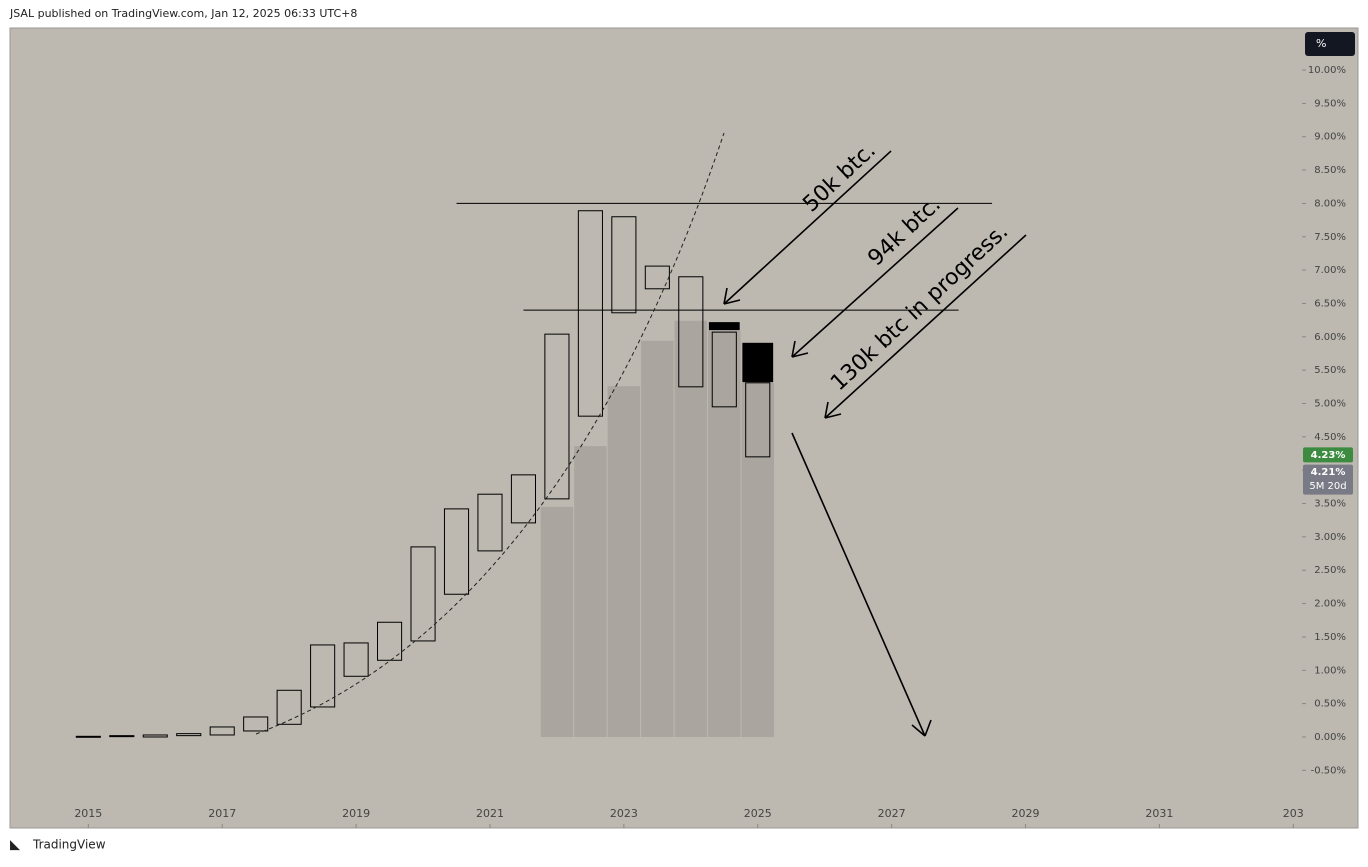 The height and width of the screenshot is (867, 1368). What do you see at coordinates (1330, 370) in the screenshot?
I see `y-tick-label: 5.50%` at bounding box center [1330, 370].